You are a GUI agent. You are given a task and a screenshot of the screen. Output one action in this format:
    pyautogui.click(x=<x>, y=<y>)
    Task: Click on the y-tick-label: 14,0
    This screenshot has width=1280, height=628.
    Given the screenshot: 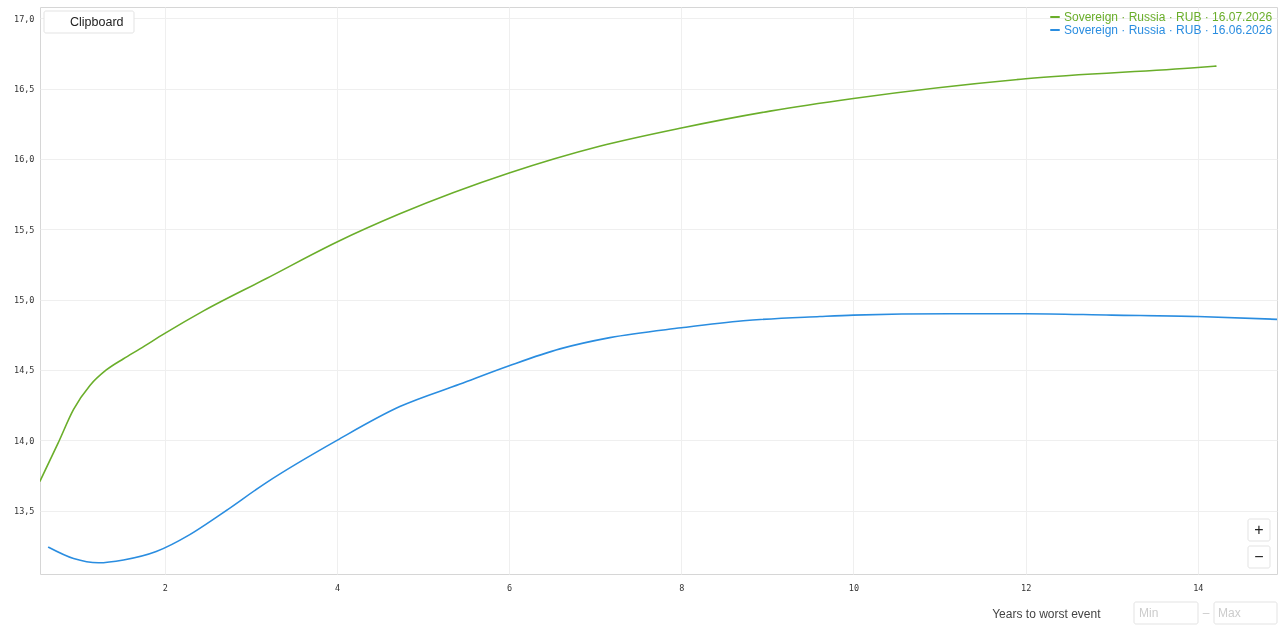 What is the action you would take?
    pyautogui.click(x=24, y=440)
    